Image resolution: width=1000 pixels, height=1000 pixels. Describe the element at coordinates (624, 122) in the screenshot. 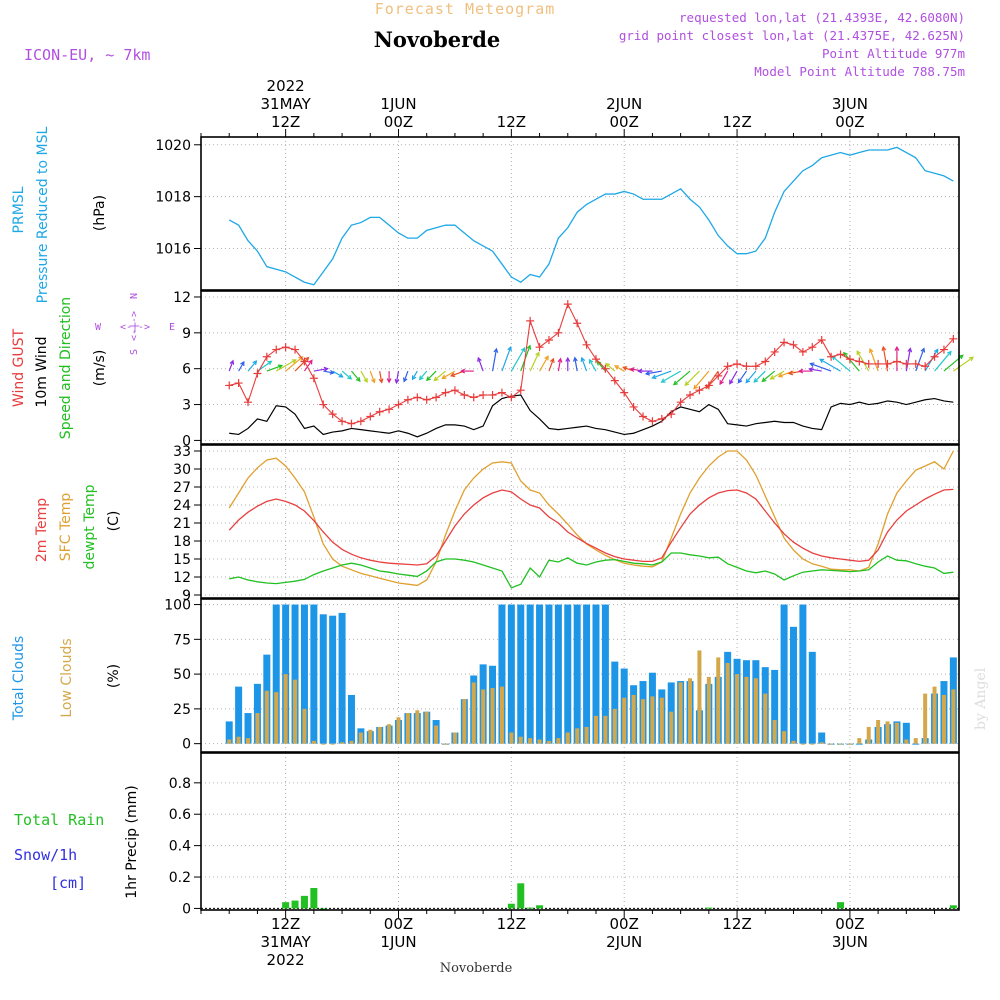

I see `time-label-top: 00Z` at that location.